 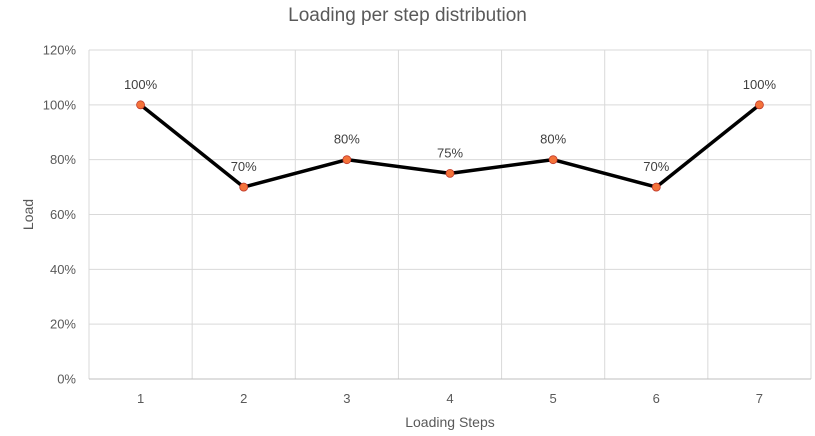 I want to click on x-tick-label: 3, so click(x=346, y=398).